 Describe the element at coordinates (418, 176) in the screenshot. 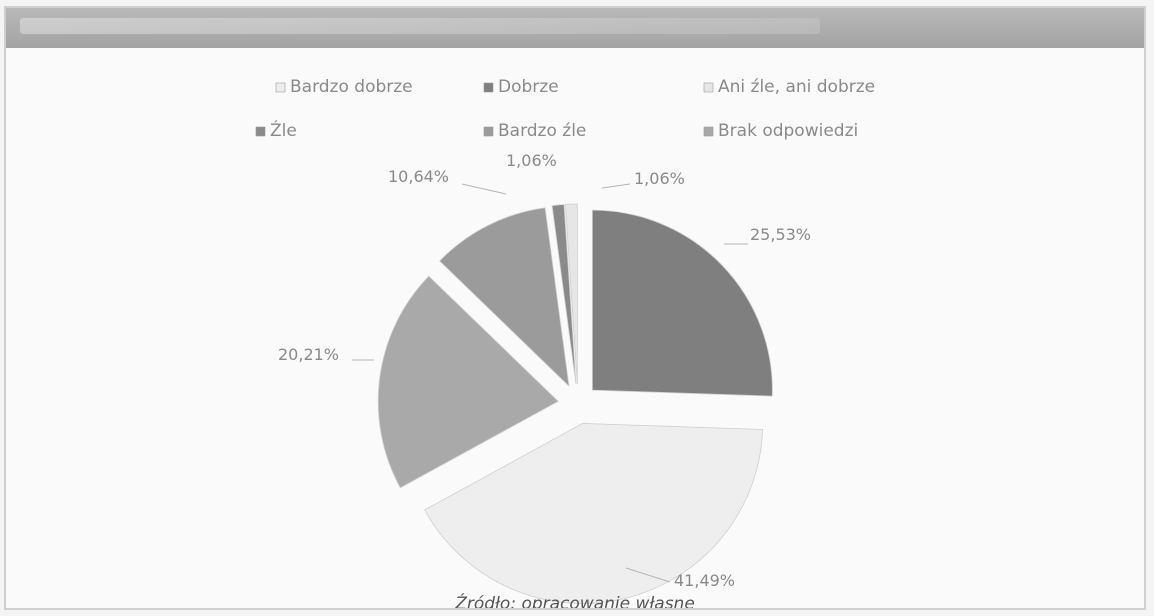

I see `data-label: 10,64%` at that location.